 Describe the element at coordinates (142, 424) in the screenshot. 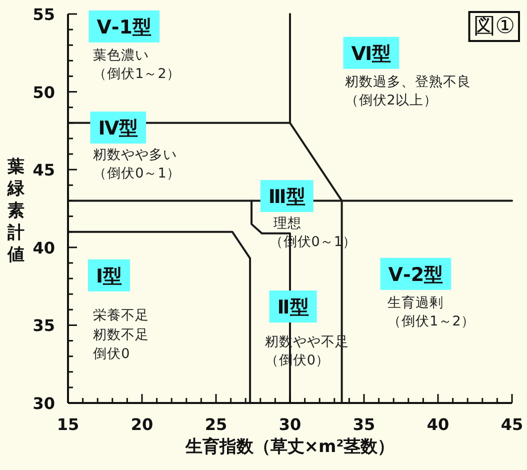

I see `x-tick-label: 20` at that location.